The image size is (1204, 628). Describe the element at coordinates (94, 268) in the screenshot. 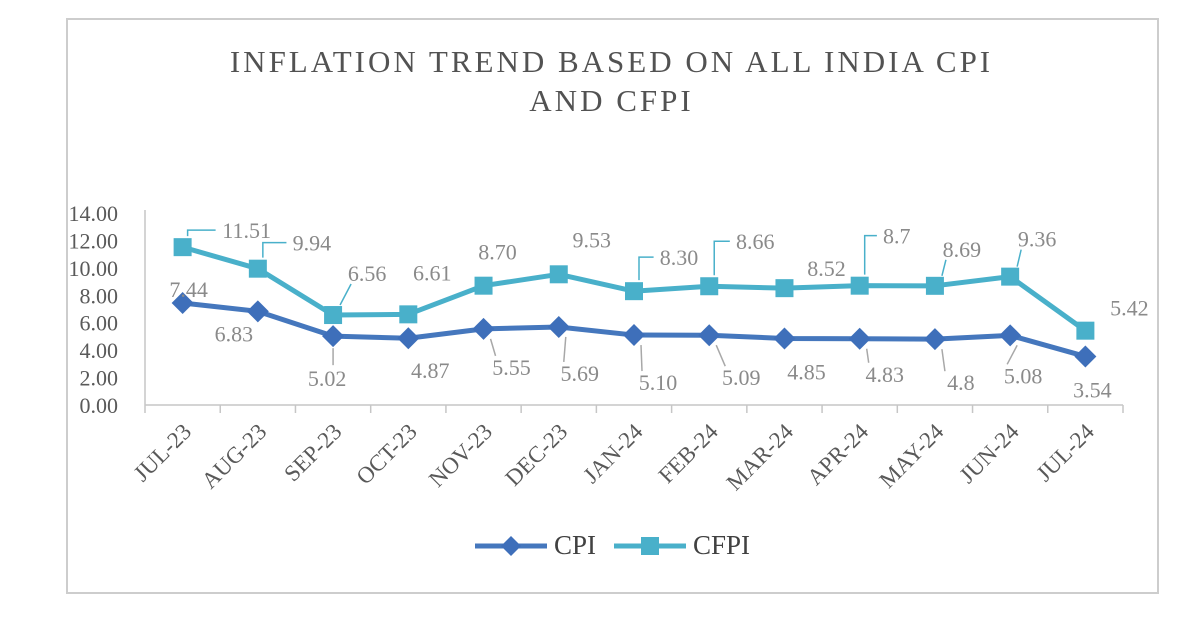

I see `y-axis-label: 10.00` at that location.